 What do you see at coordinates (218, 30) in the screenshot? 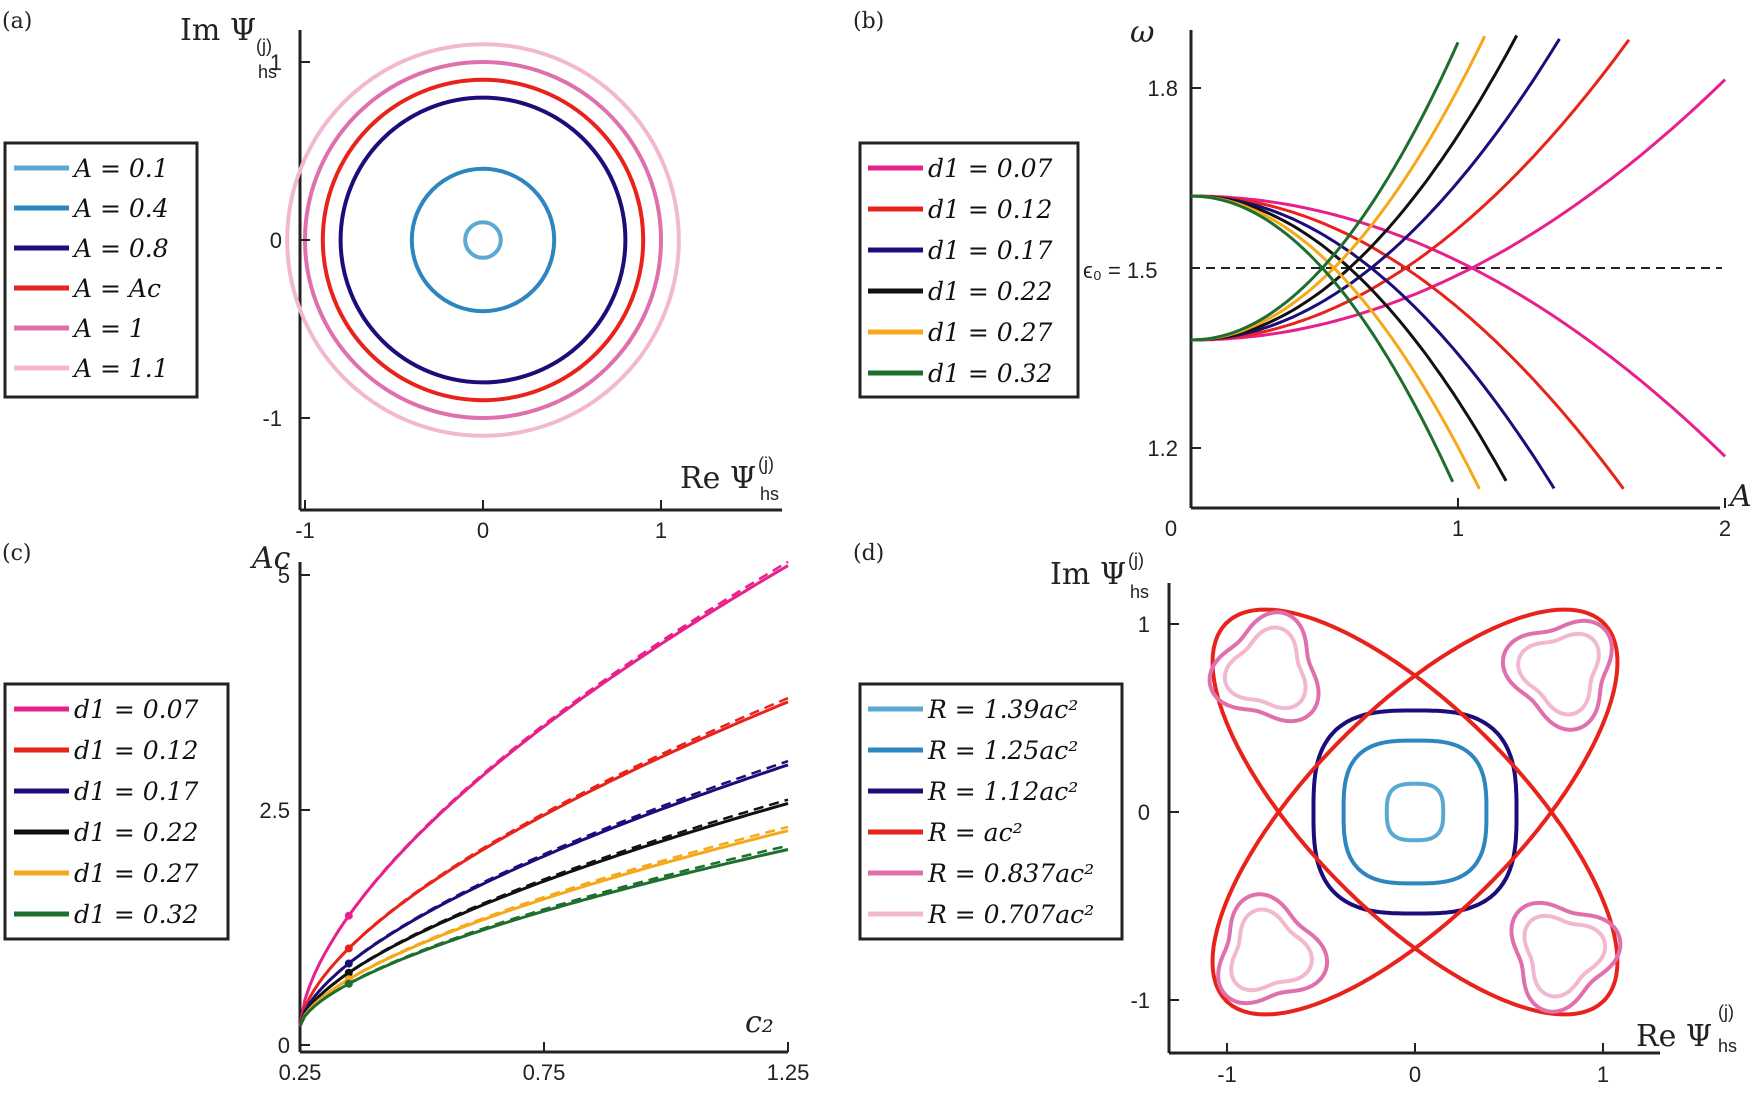
I see `a-ylabel: Im Ψ` at bounding box center [218, 30].